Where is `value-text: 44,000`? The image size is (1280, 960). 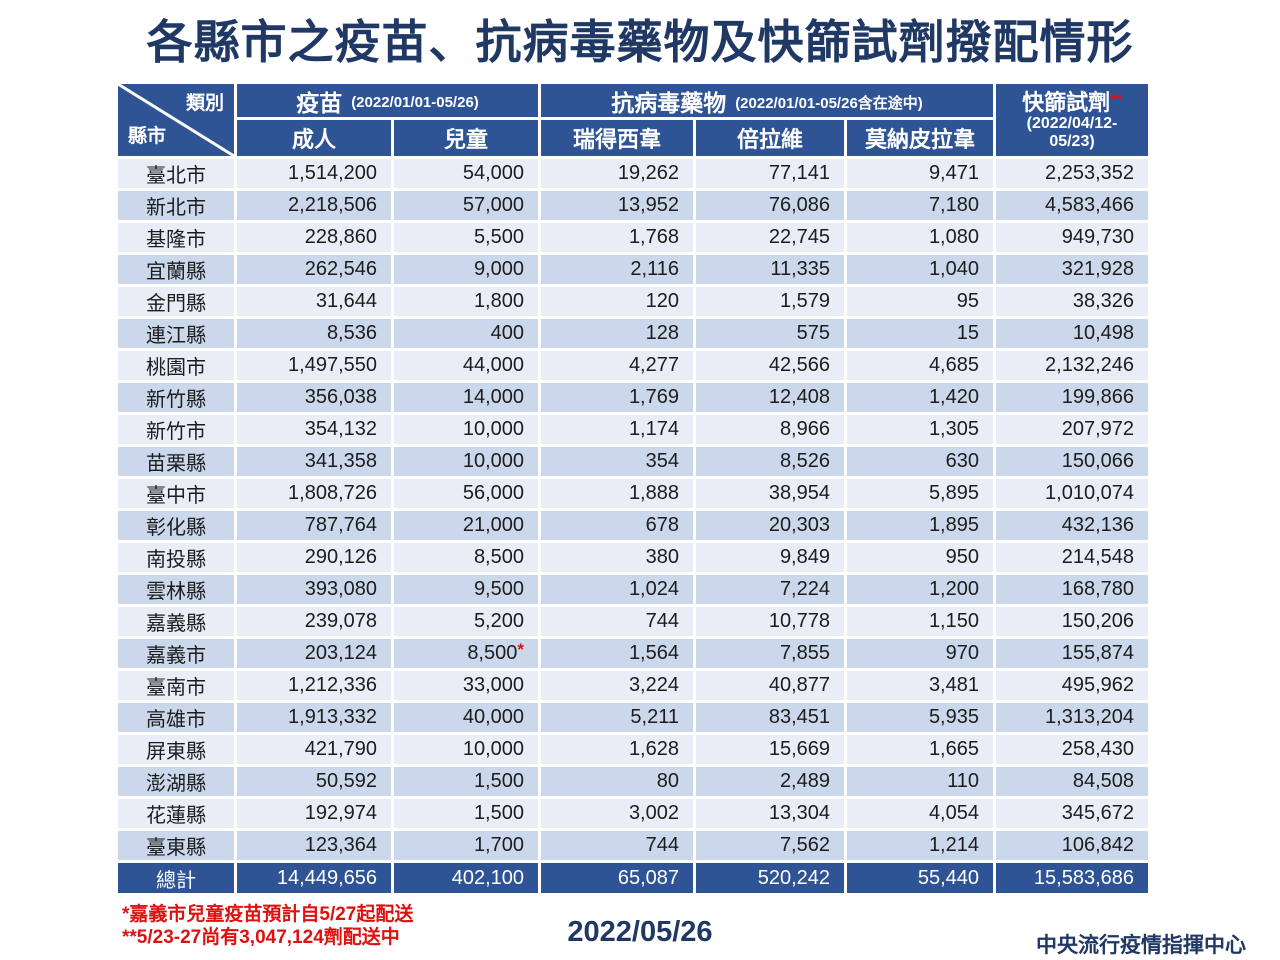
value-text: 44,000 is located at coordinates (493, 365).